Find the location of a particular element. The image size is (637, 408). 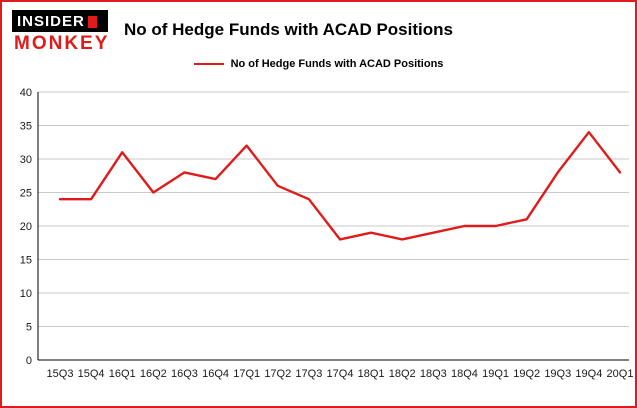

logo-text-monkey: MONKEY is located at coordinates (62, 43).